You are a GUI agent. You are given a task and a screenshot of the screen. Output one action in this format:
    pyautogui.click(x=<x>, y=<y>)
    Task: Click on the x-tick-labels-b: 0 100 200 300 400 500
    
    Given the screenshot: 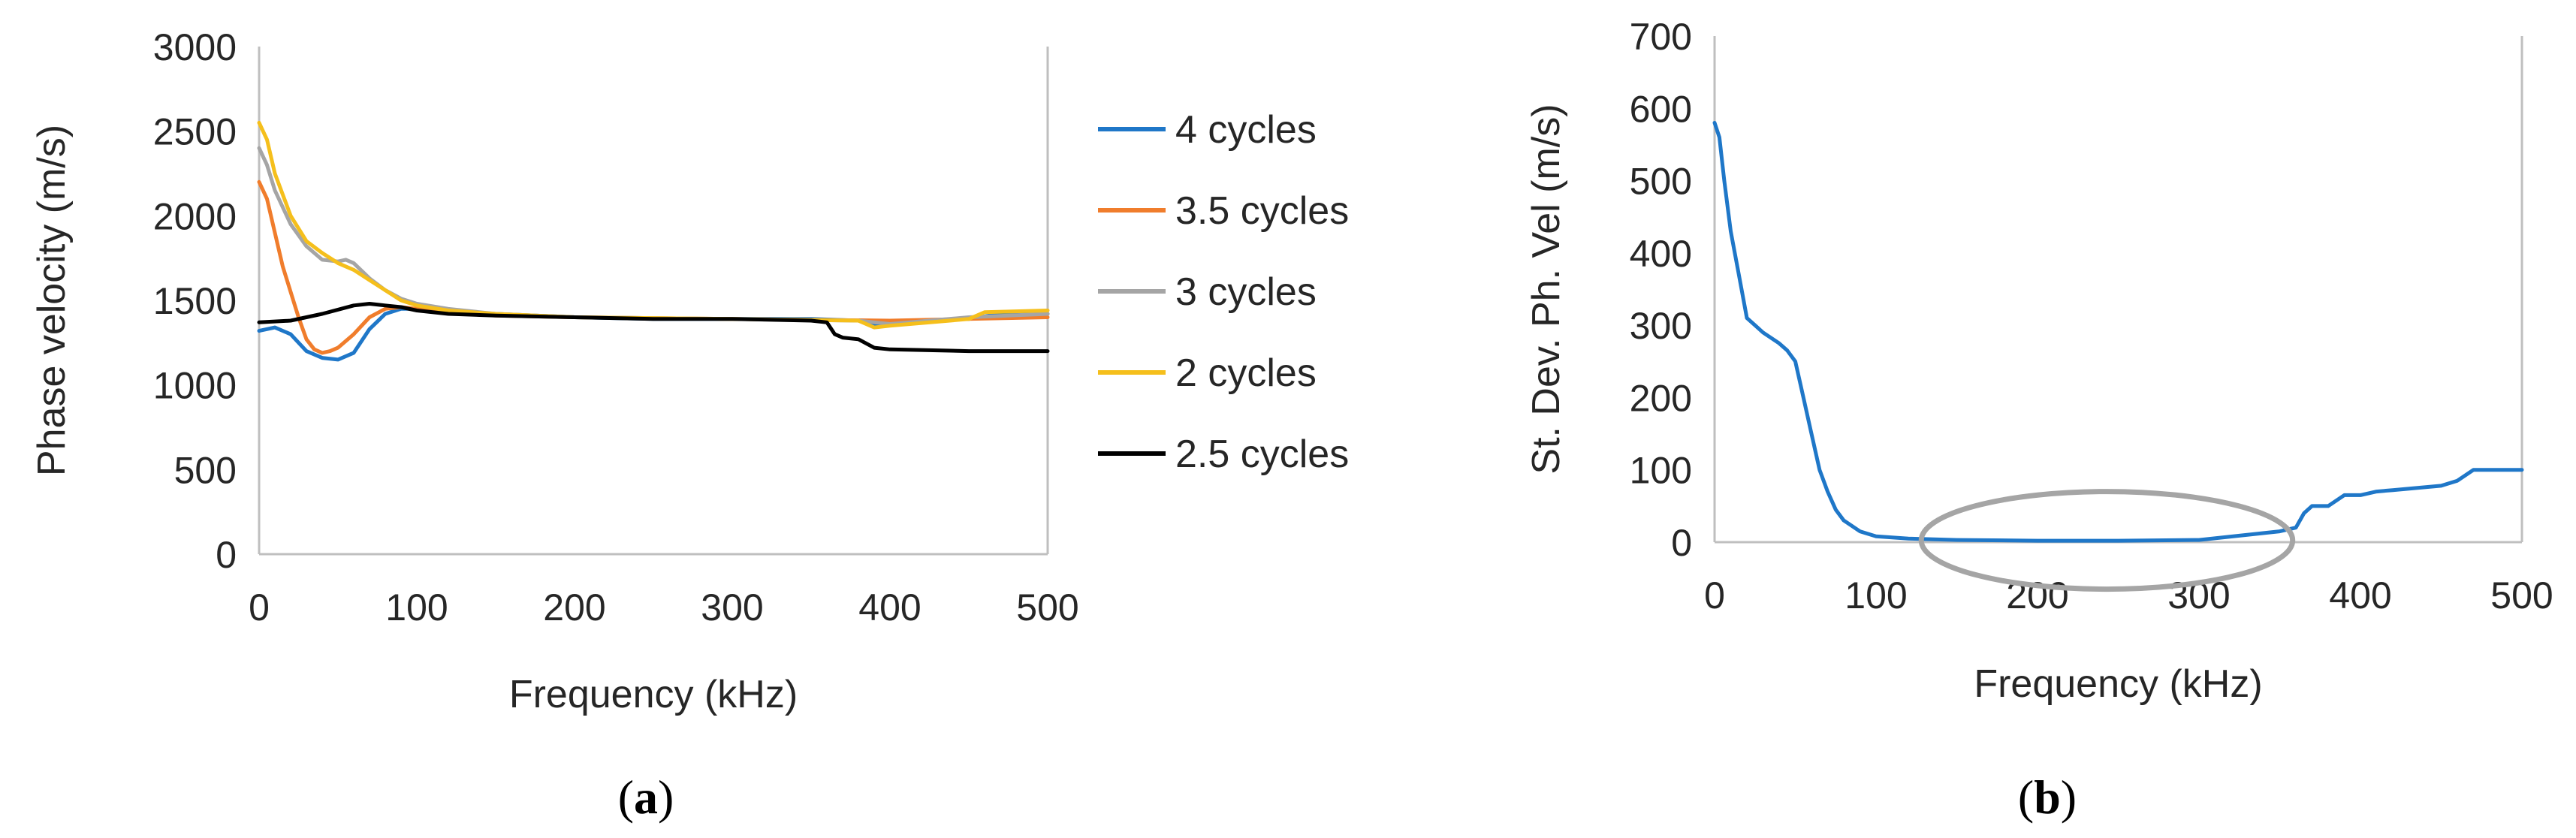 What is the action you would take?
    pyautogui.click(x=2128, y=595)
    